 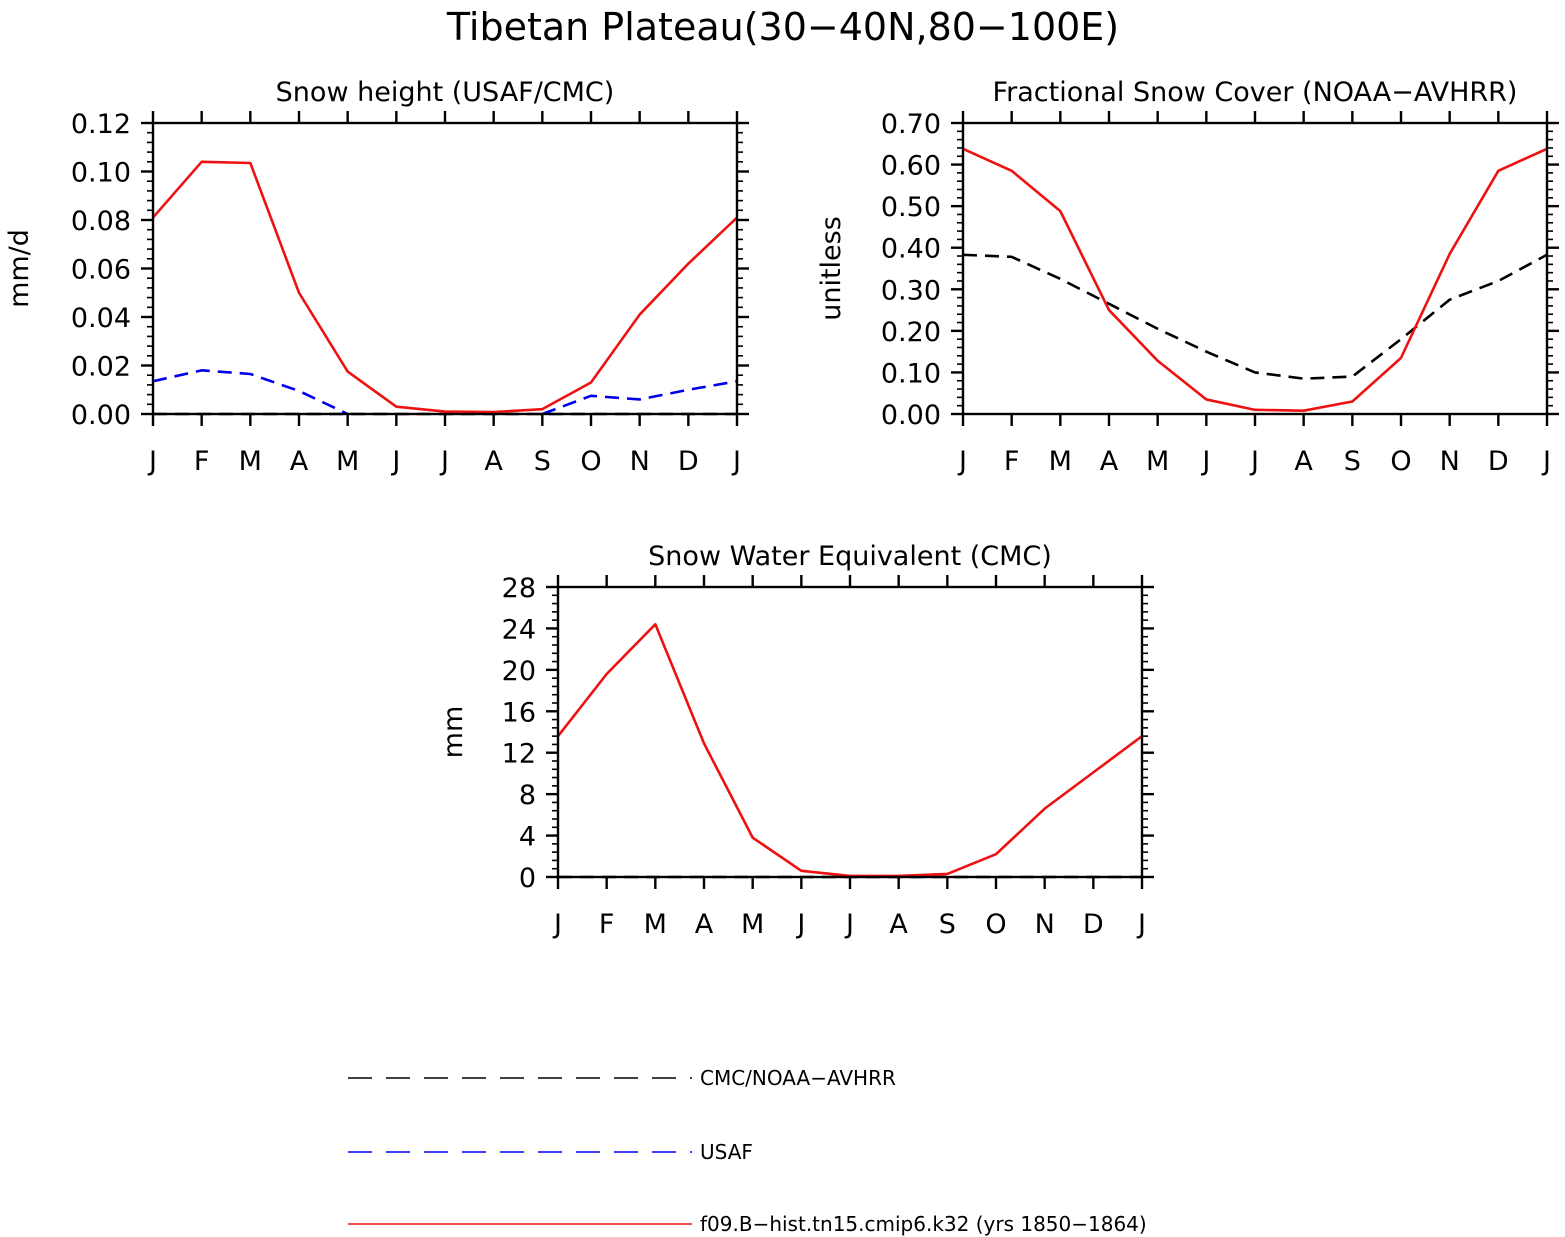 I want to click on y-axis-label: mm/d, so click(x=19, y=268).